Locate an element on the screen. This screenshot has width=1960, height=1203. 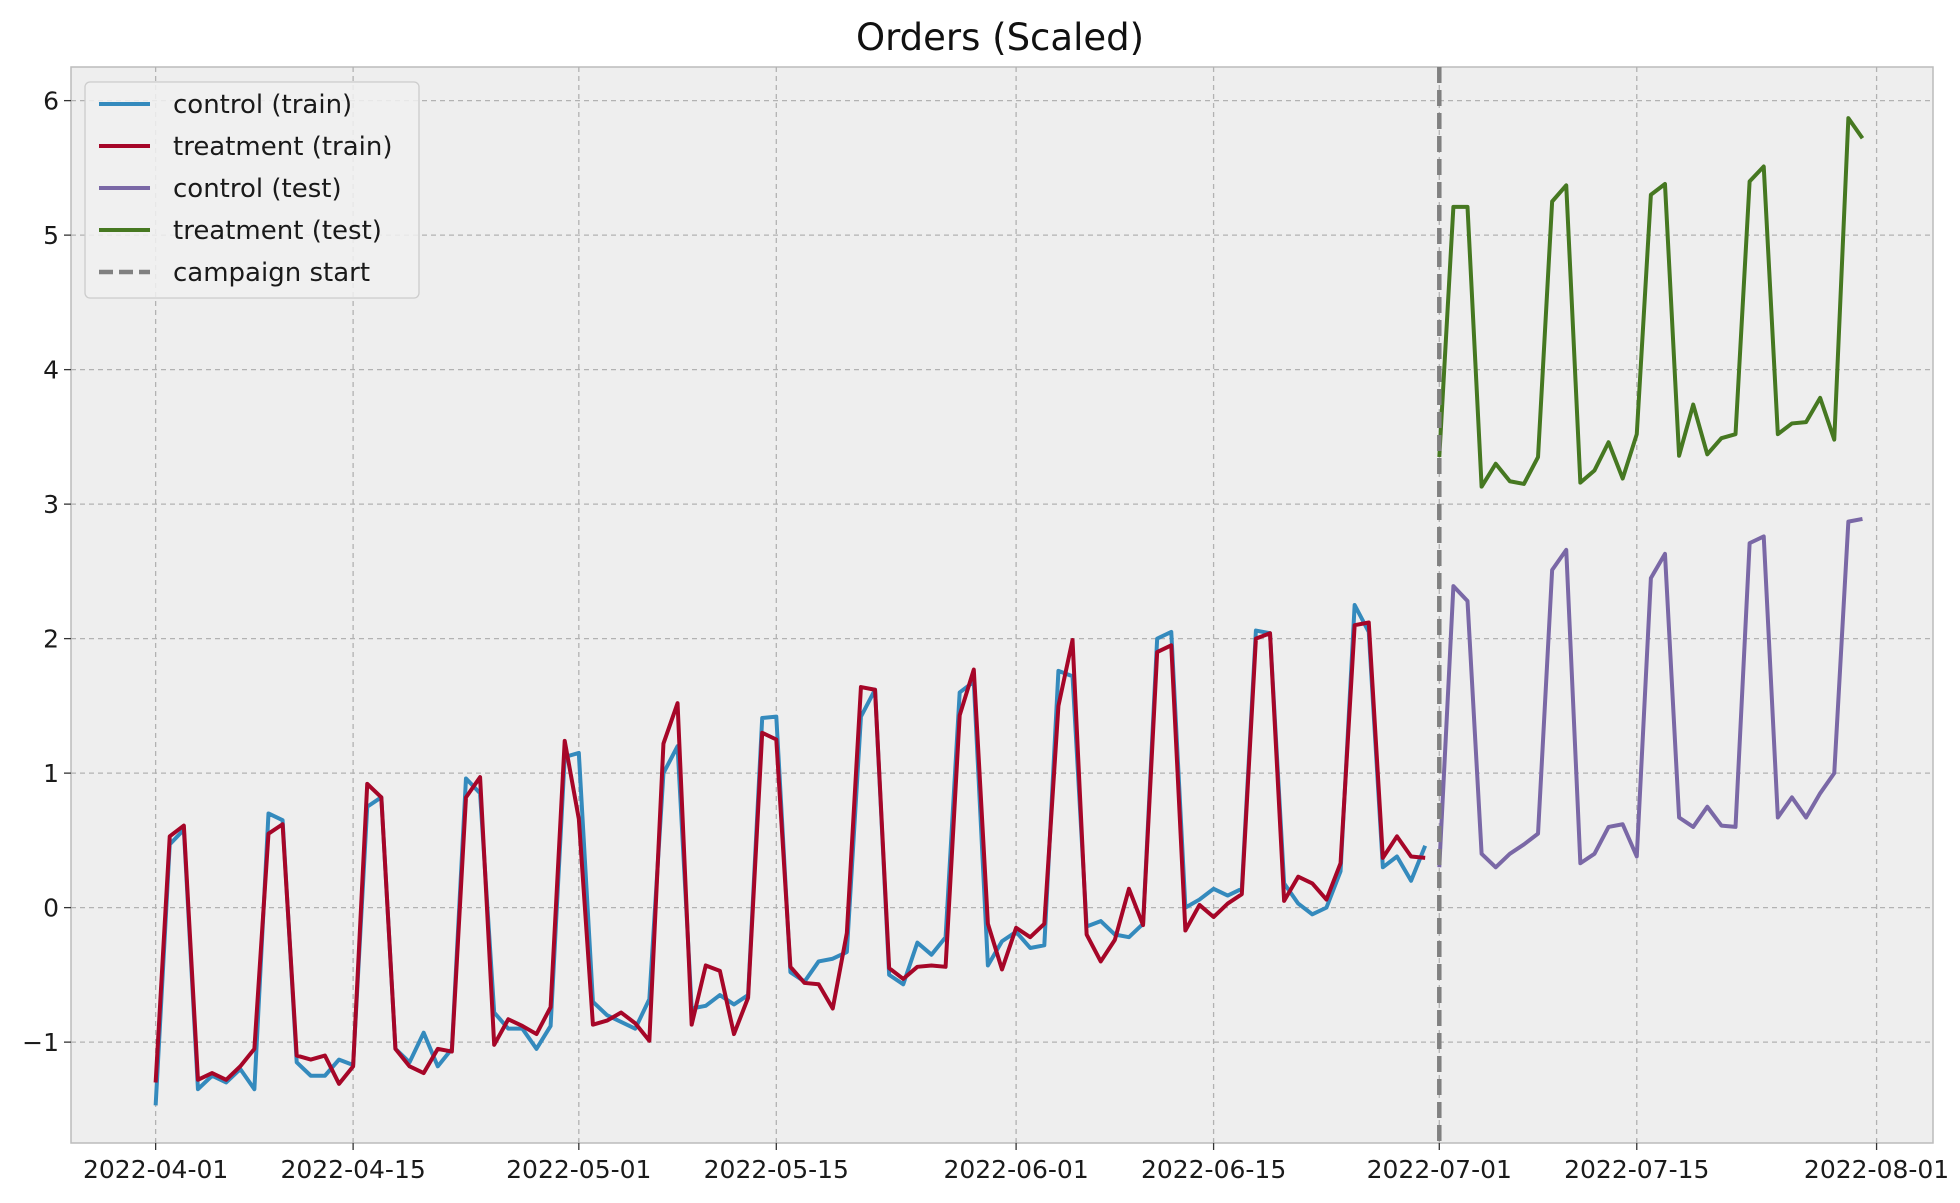
x-tick-label: 2022-05-15 is located at coordinates (776, 1169).